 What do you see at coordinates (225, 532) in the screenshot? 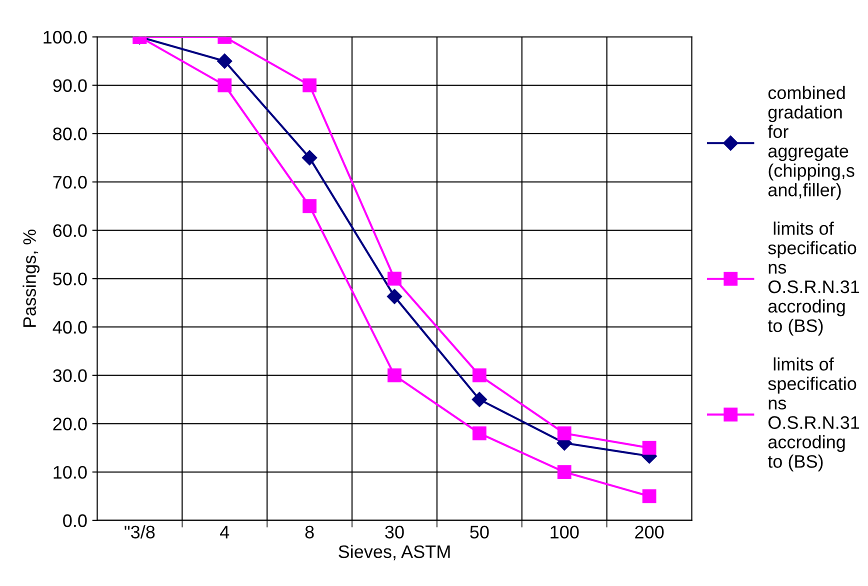
I see `x-tick-label: 4` at bounding box center [225, 532].